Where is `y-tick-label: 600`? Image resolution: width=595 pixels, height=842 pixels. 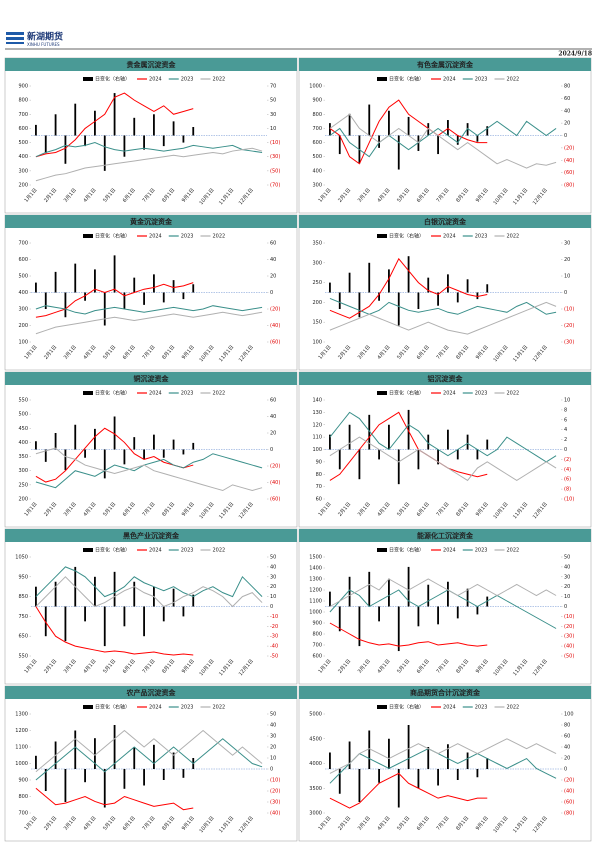 y-tick-label: 600 is located at coordinates (317, 657).